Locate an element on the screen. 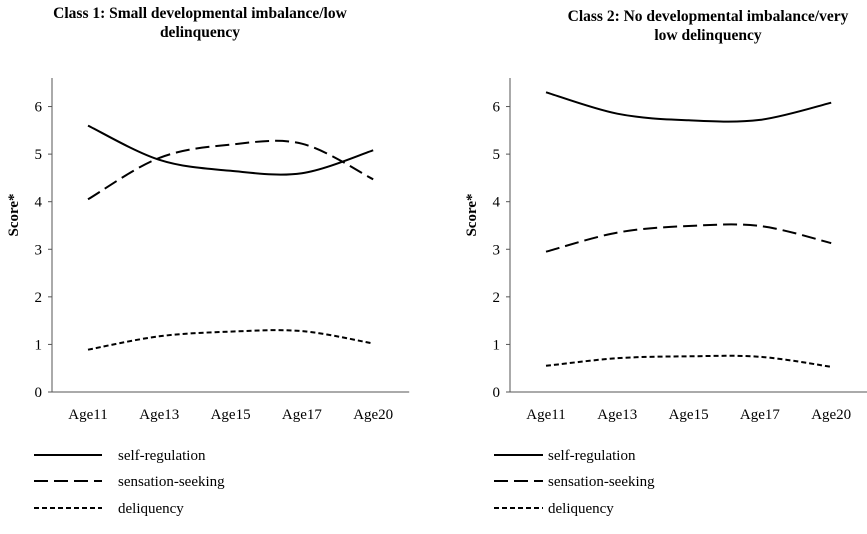 Image resolution: width=867 pixels, height=534 pixels. chart-title: low delinquency is located at coordinates (707, 35).